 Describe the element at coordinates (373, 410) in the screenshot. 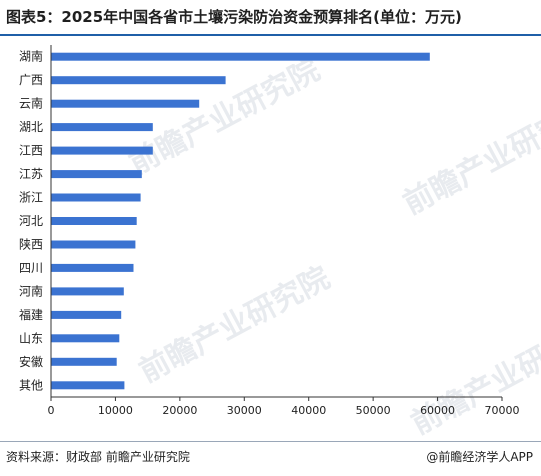

I see `x-tick-label: 50000` at that location.